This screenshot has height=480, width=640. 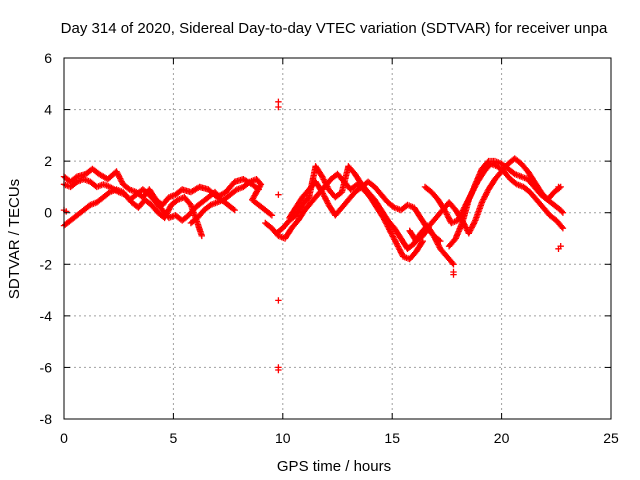 What do you see at coordinates (46, 264) in the screenshot?
I see `y-tick-label: -2` at bounding box center [46, 264].